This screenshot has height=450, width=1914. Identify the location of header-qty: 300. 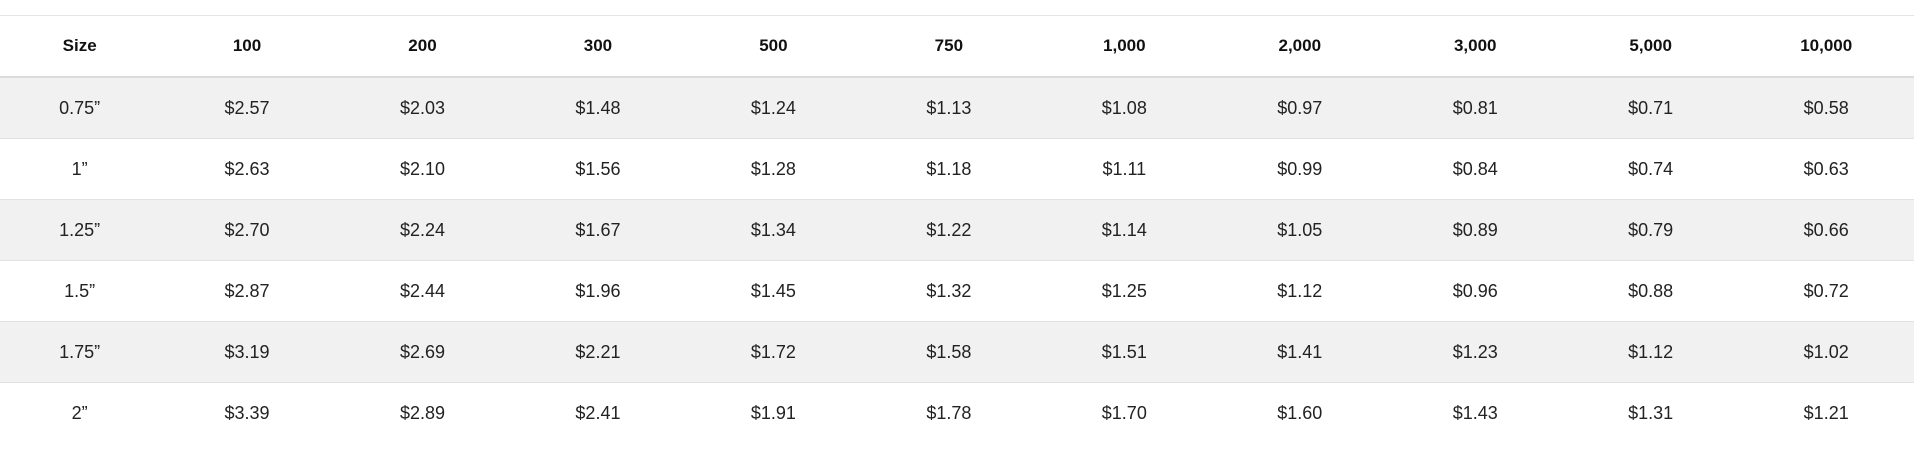
(598, 47).